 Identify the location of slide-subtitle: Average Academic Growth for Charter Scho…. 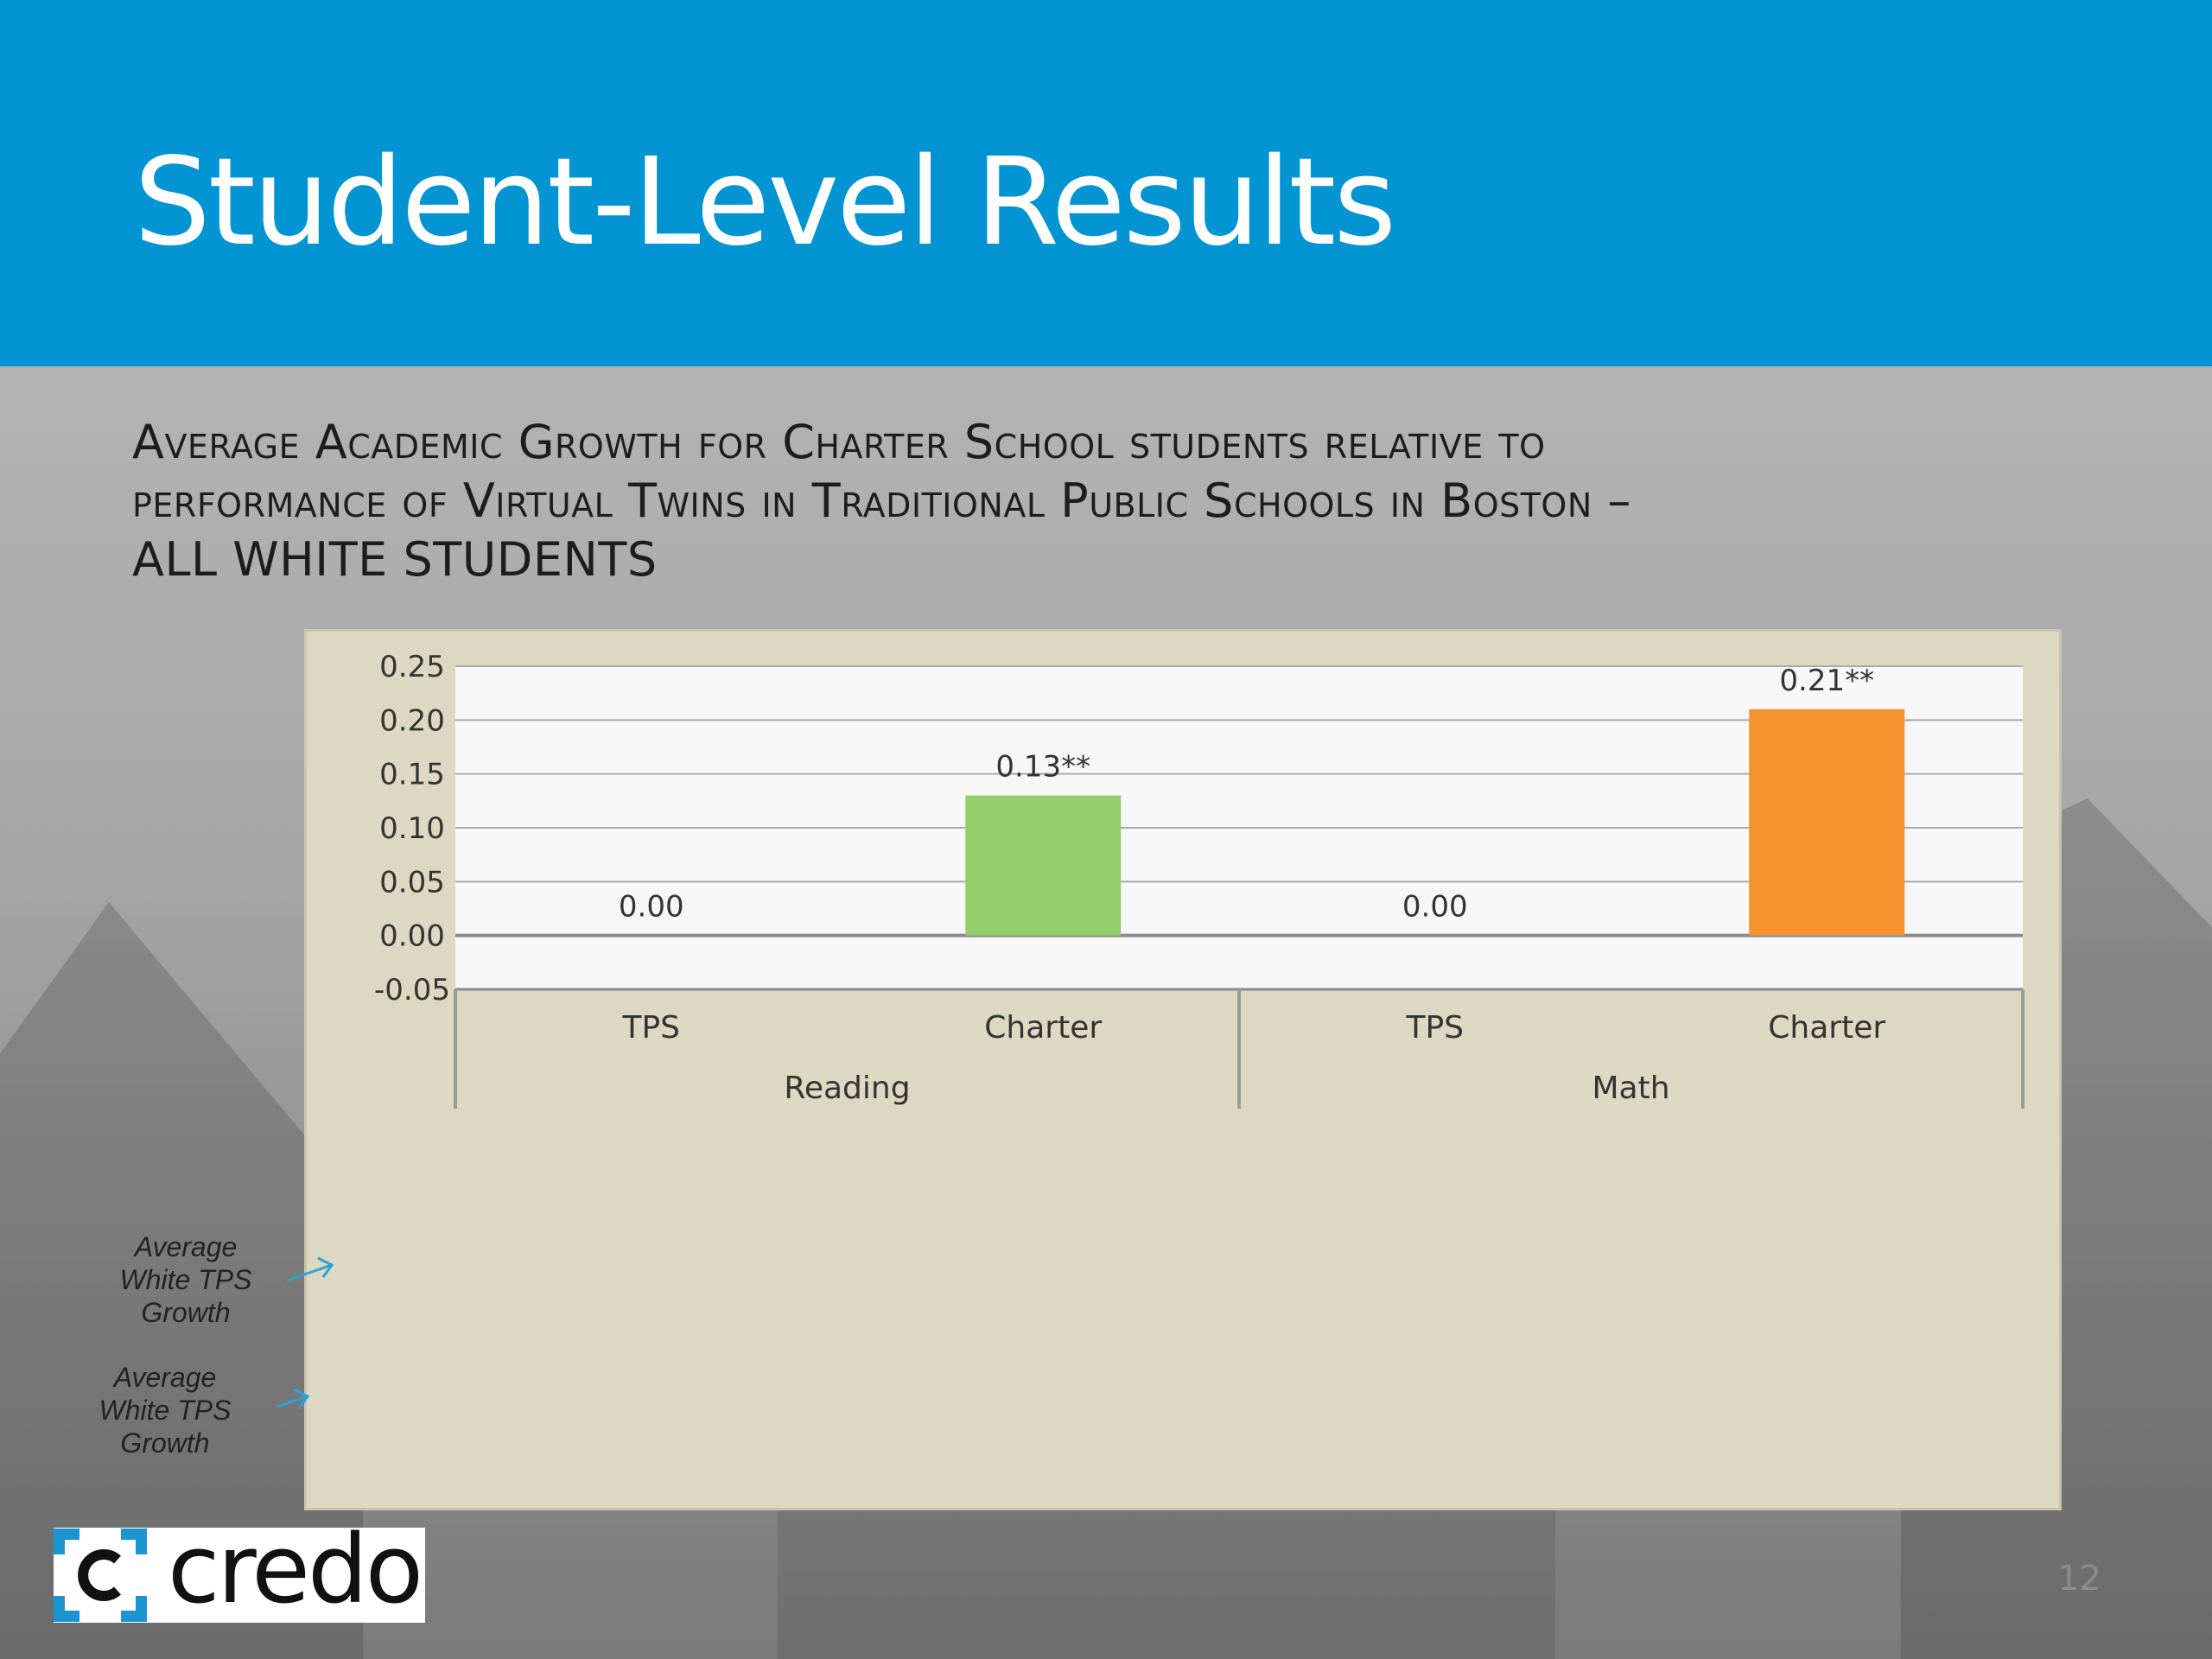
(1117, 501).